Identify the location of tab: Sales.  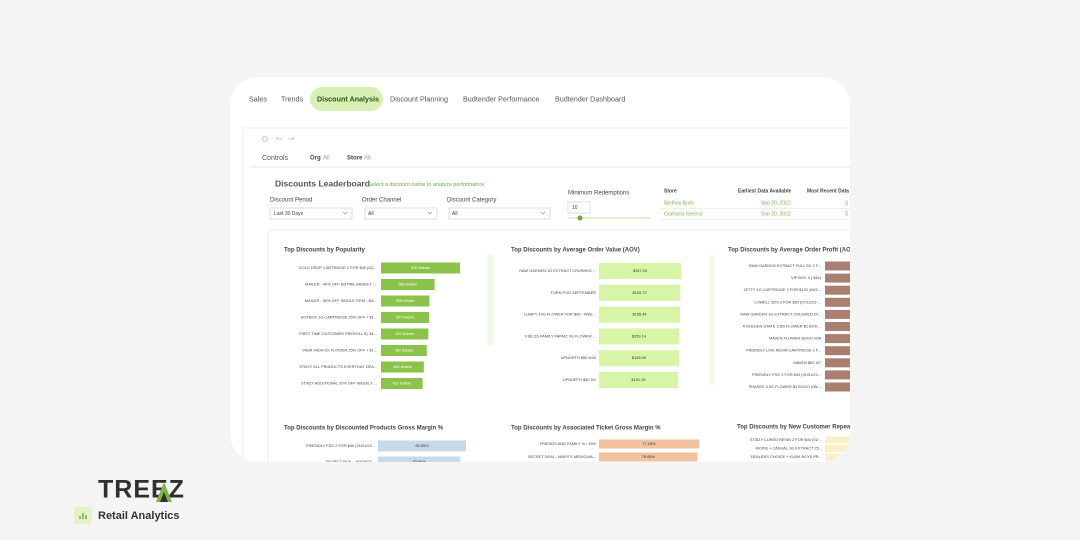
(258, 98).